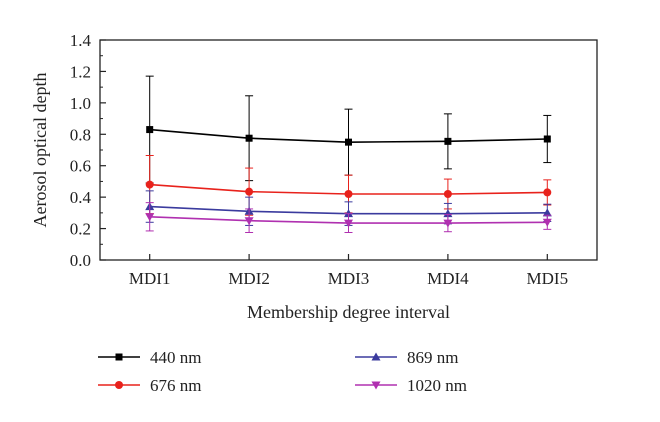 The height and width of the screenshot is (422, 660). What do you see at coordinates (348, 312) in the screenshot?
I see `x-axis-title: Membership degree interval` at bounding box center [348, 312].